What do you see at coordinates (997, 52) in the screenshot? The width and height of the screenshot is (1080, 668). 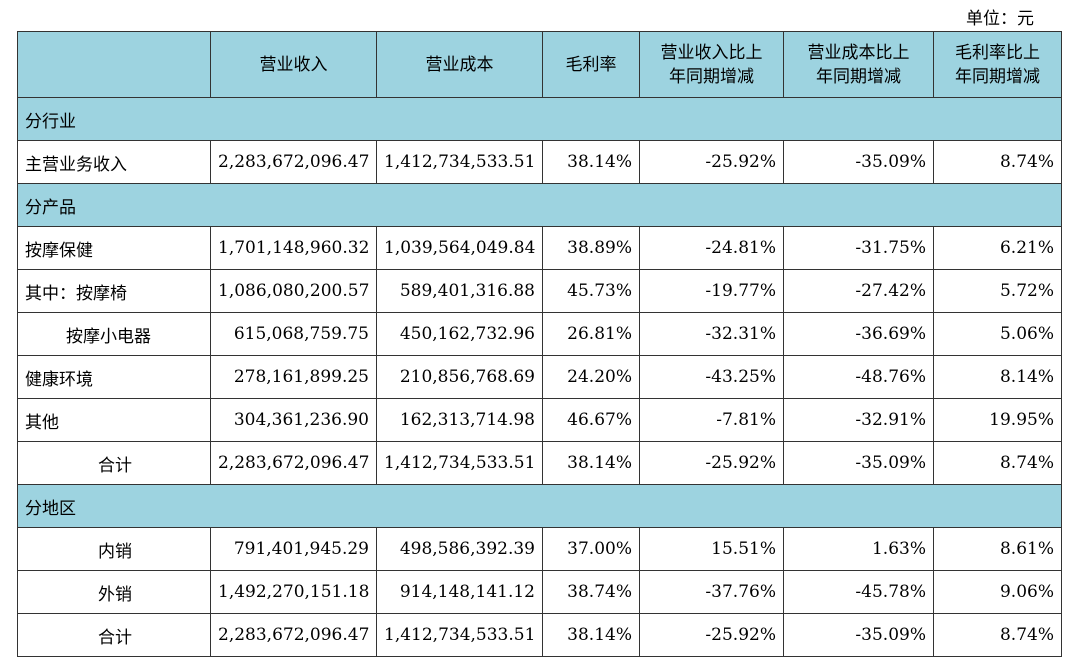 I see `column-header-text: 毛利率比上` at bounding box center [997, 52].